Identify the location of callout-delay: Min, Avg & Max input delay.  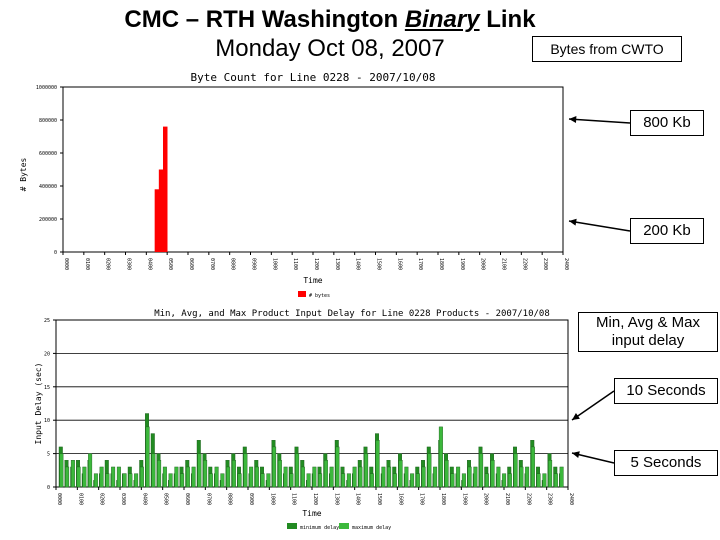
(648, 332).